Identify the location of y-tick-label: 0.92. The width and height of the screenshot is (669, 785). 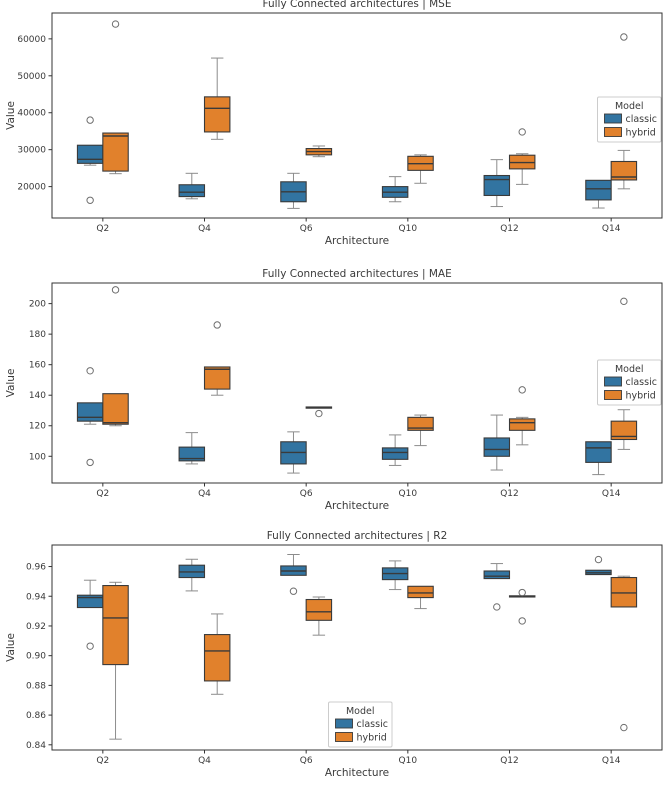
(36, 627).